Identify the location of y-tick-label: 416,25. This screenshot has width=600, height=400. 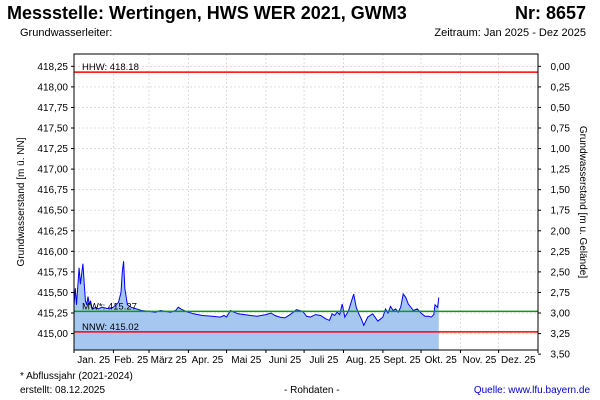
(52, 231).